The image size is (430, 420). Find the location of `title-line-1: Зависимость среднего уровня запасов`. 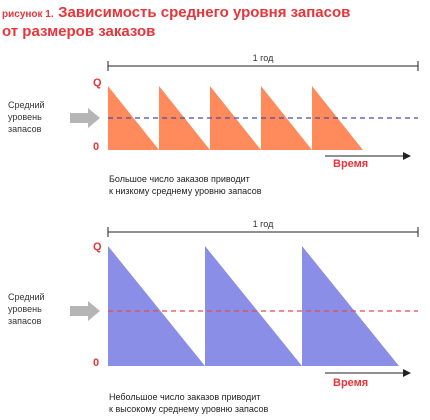

title-line-1: Зависимость среднего уровня запасов is located at coordinates (204, 12).